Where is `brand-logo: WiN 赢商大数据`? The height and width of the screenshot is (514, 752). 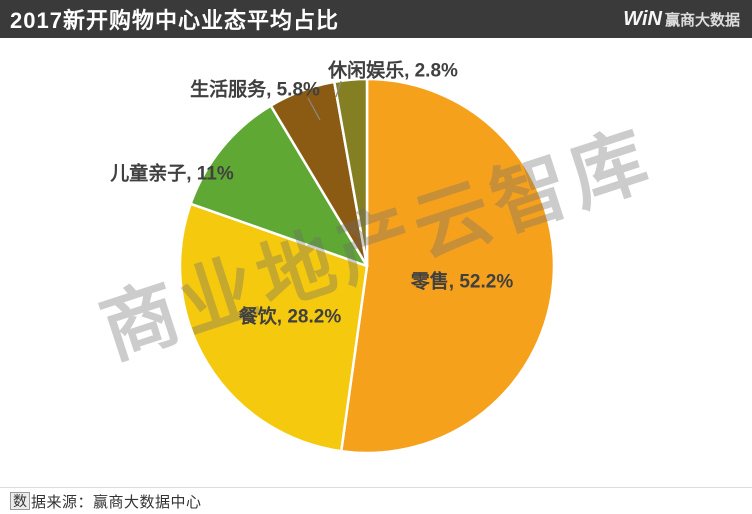
brand-logo: WiN 赢商大数据 is located at coordinates (687, 19).